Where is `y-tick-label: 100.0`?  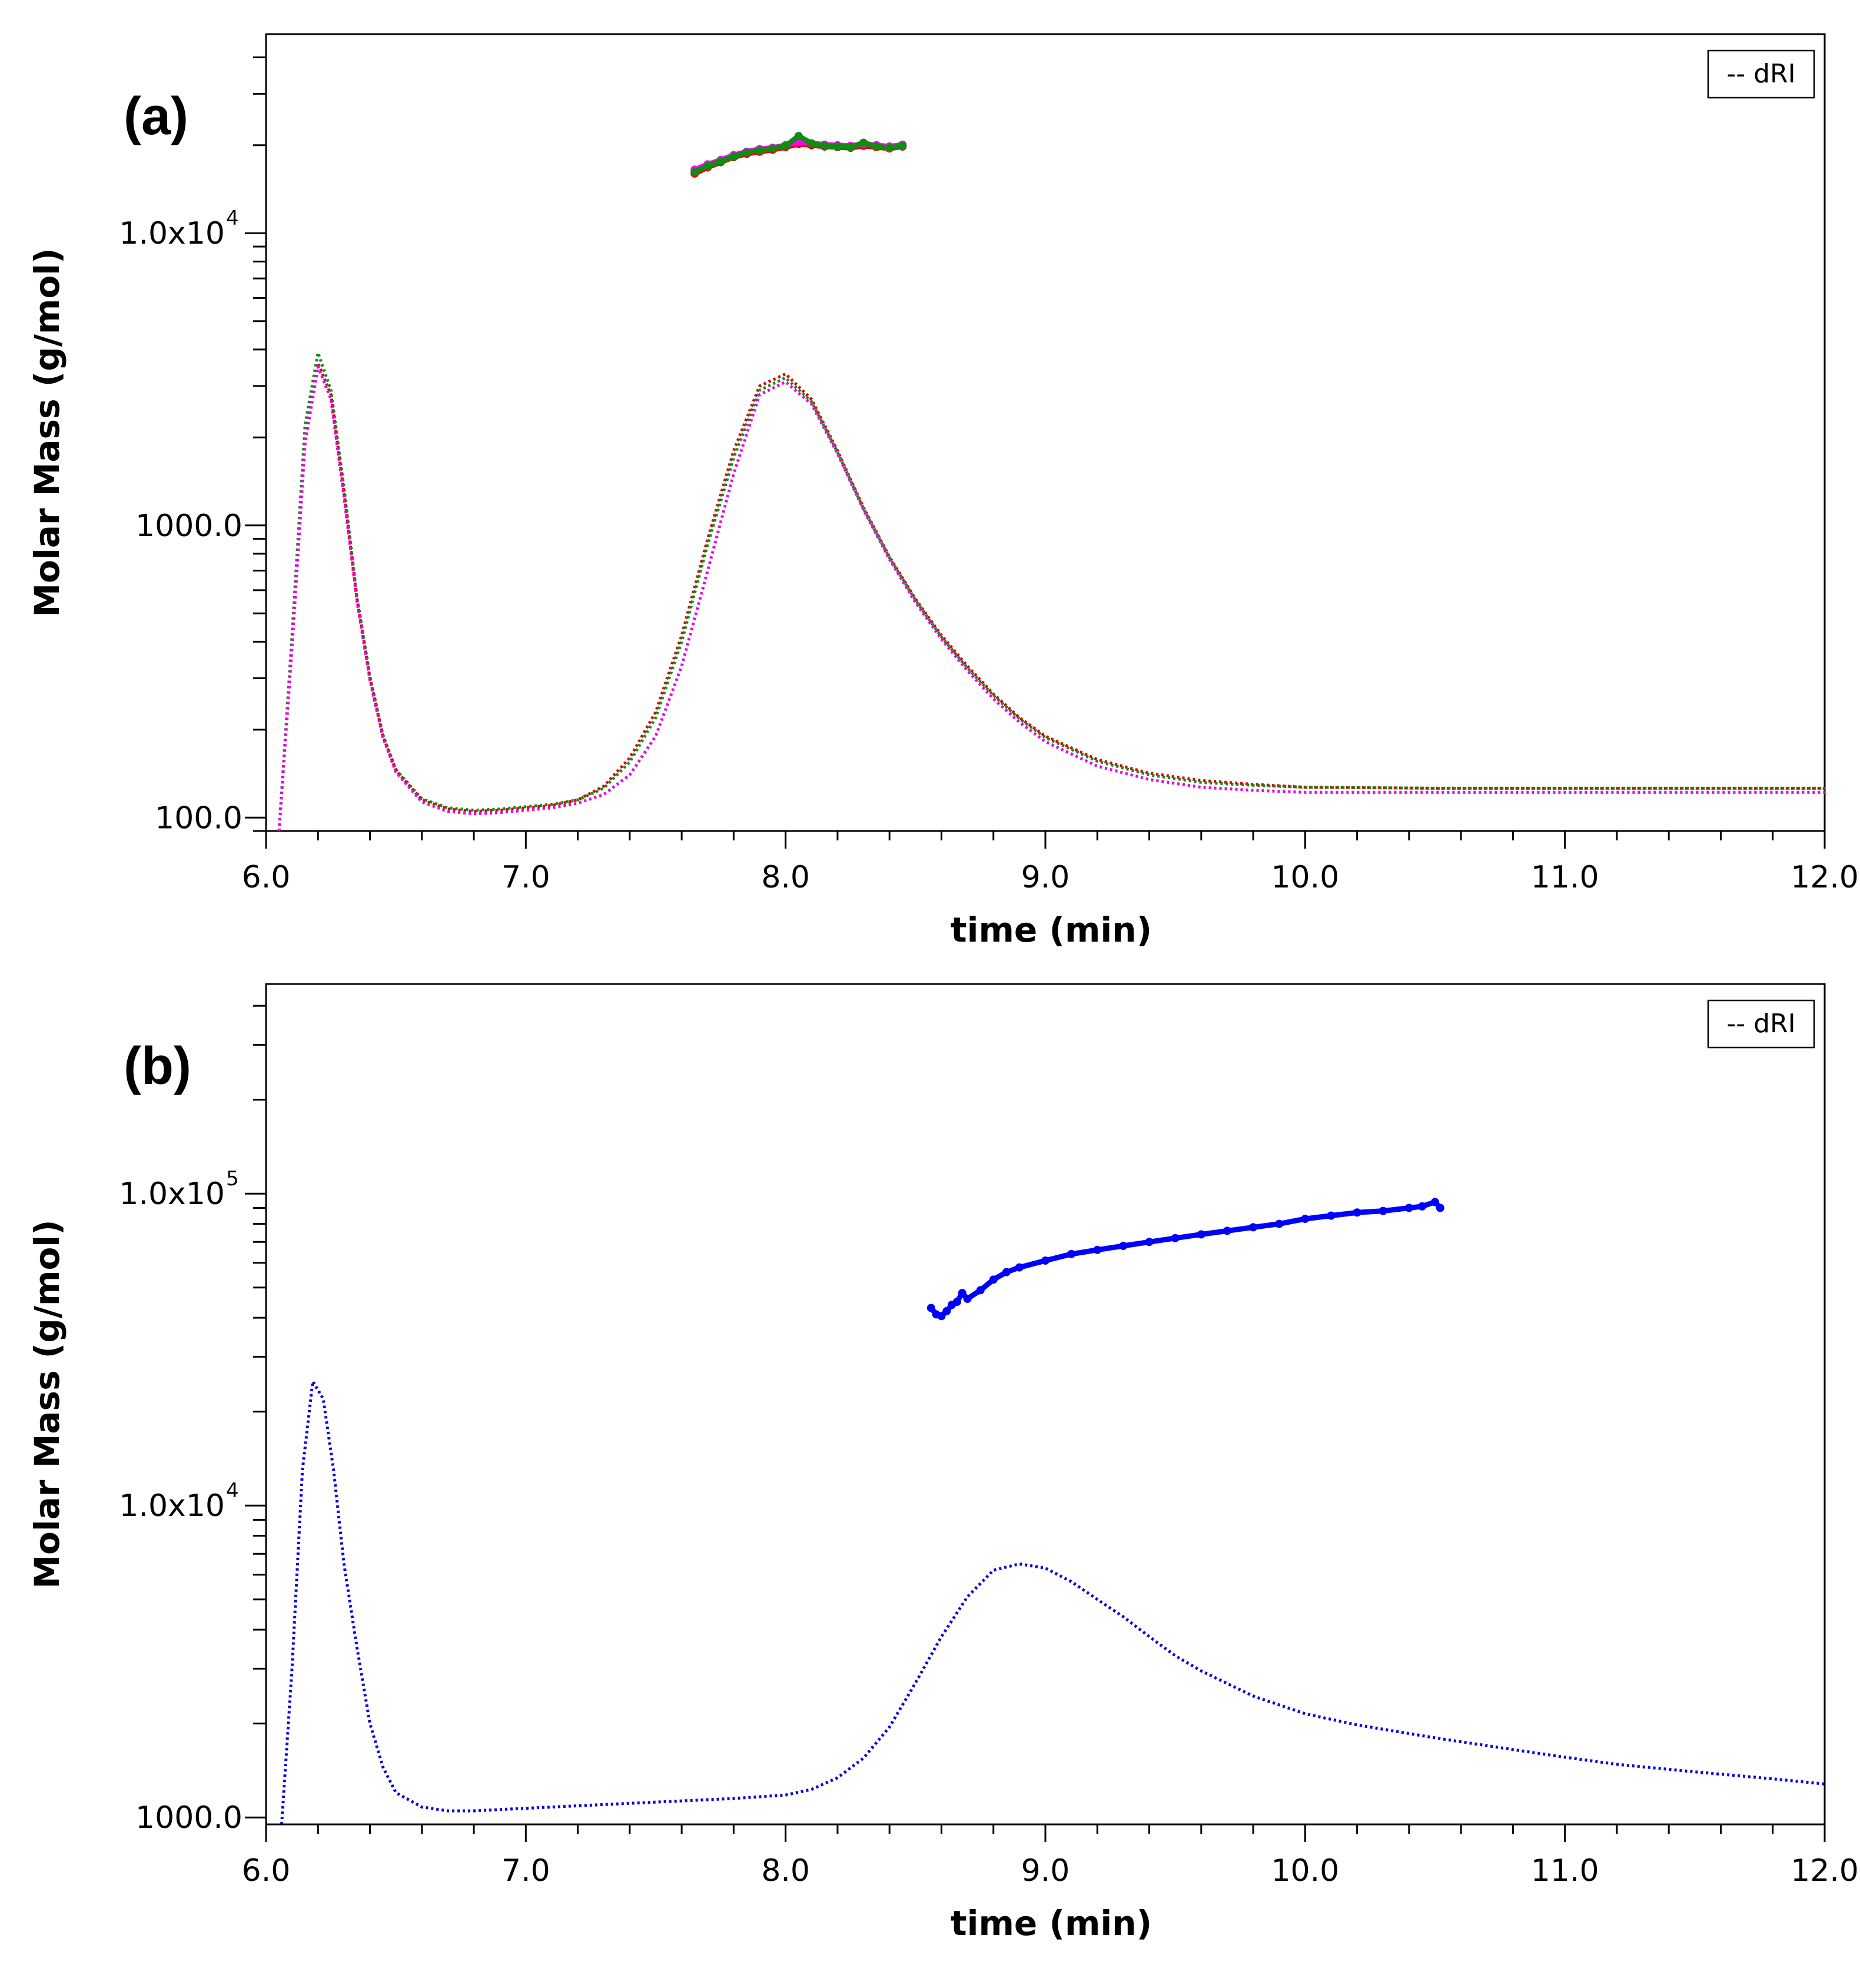 y-tick-label: 100.0 is located at coordinates (199, 818).